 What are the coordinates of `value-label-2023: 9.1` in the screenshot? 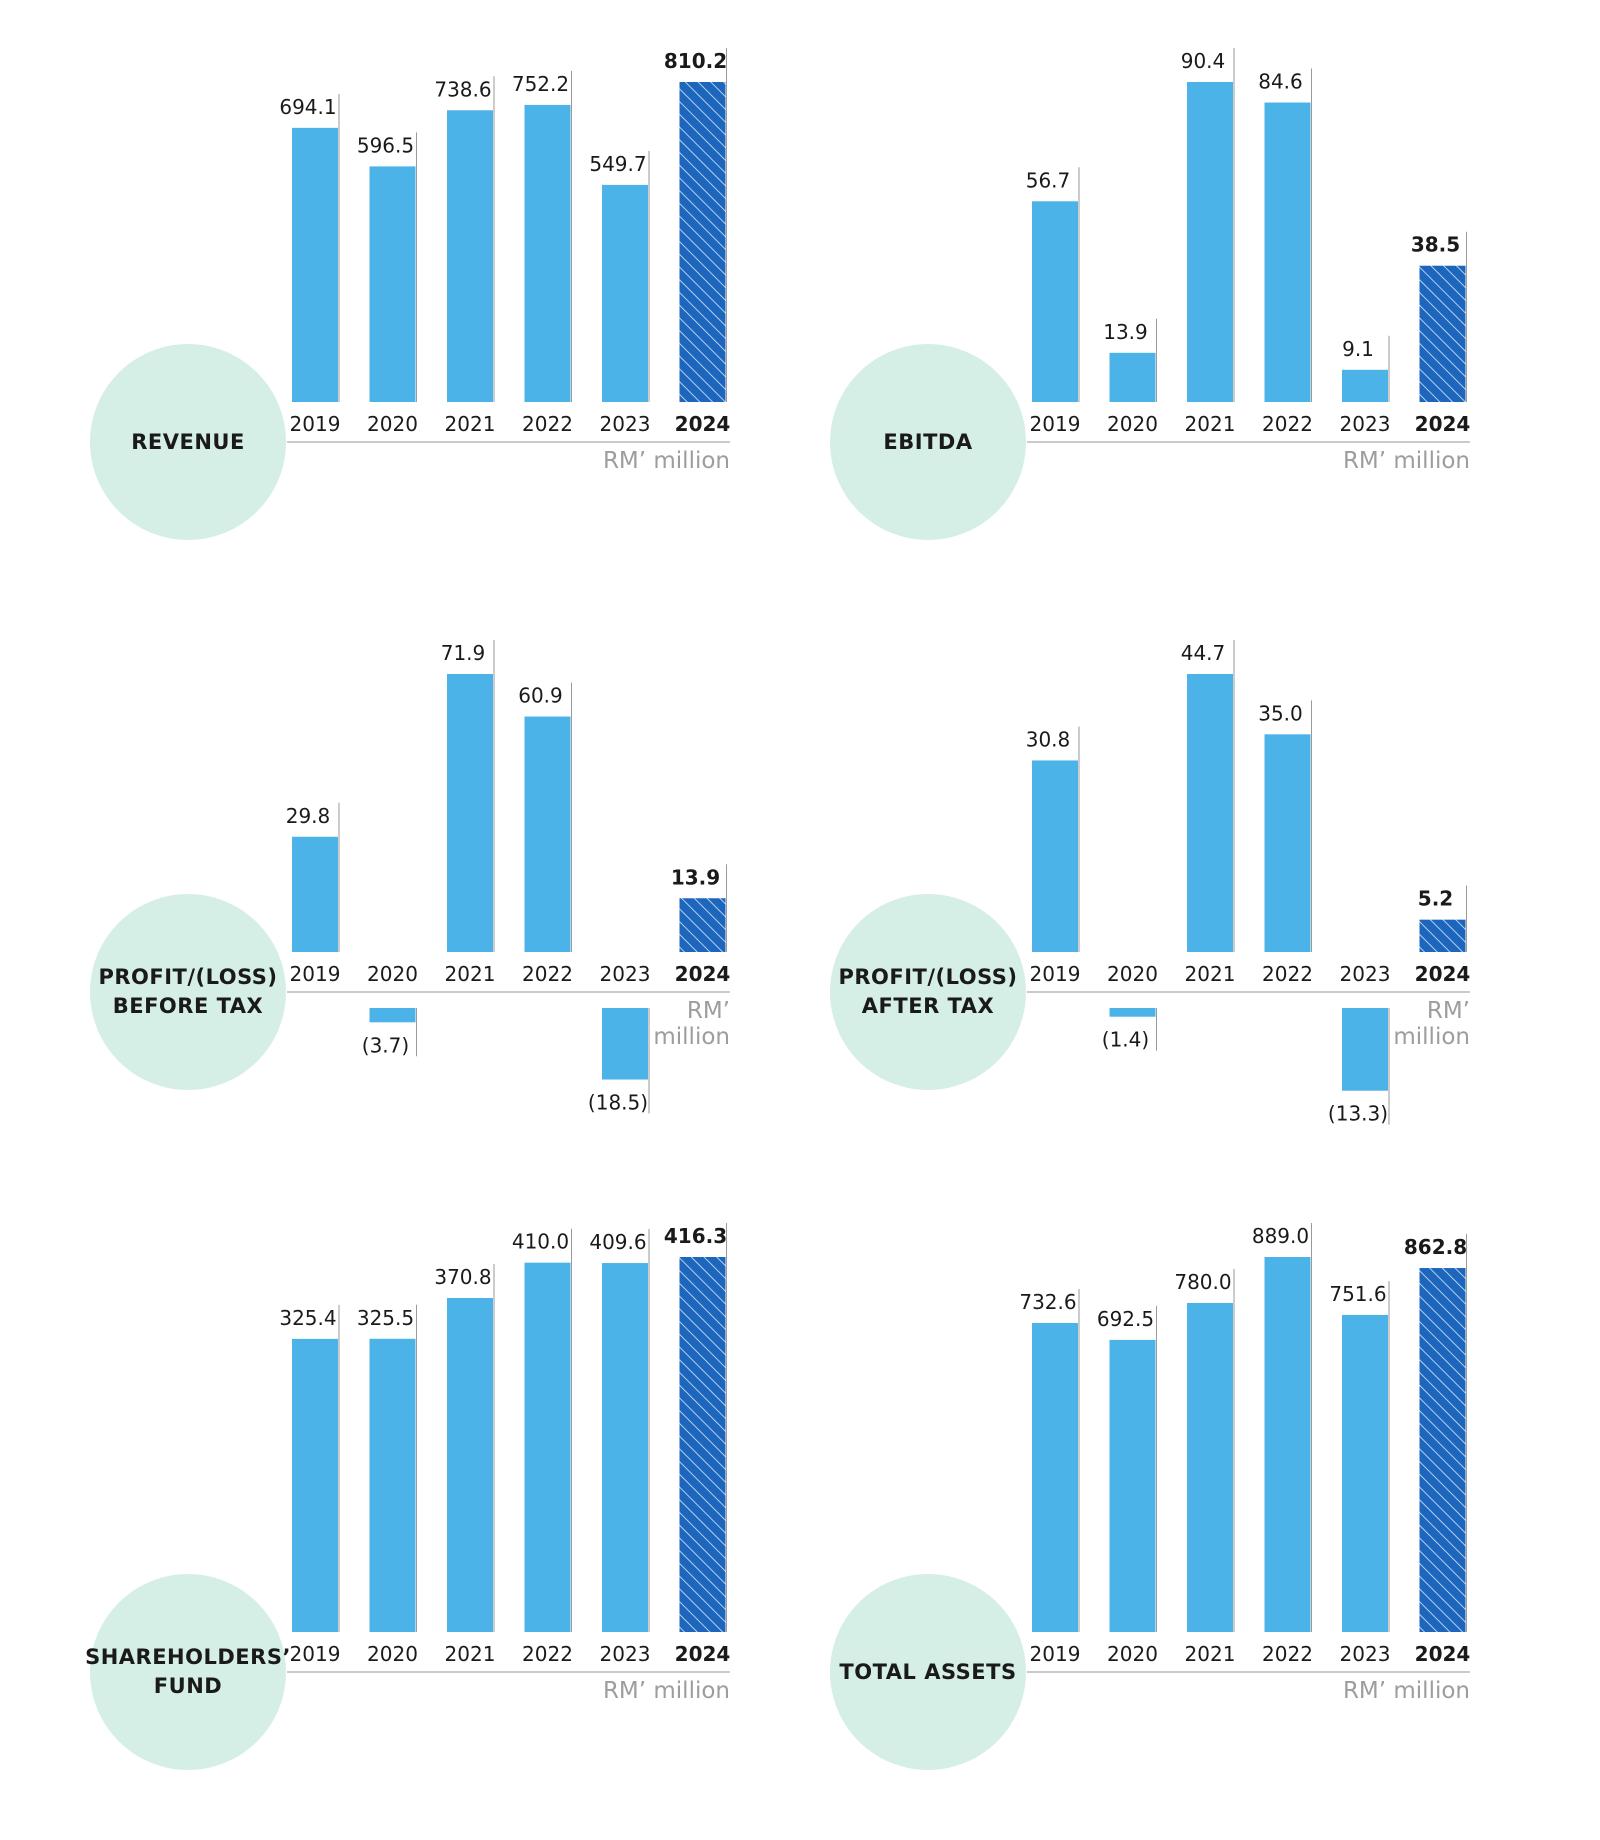 It's located at (1358, 349).